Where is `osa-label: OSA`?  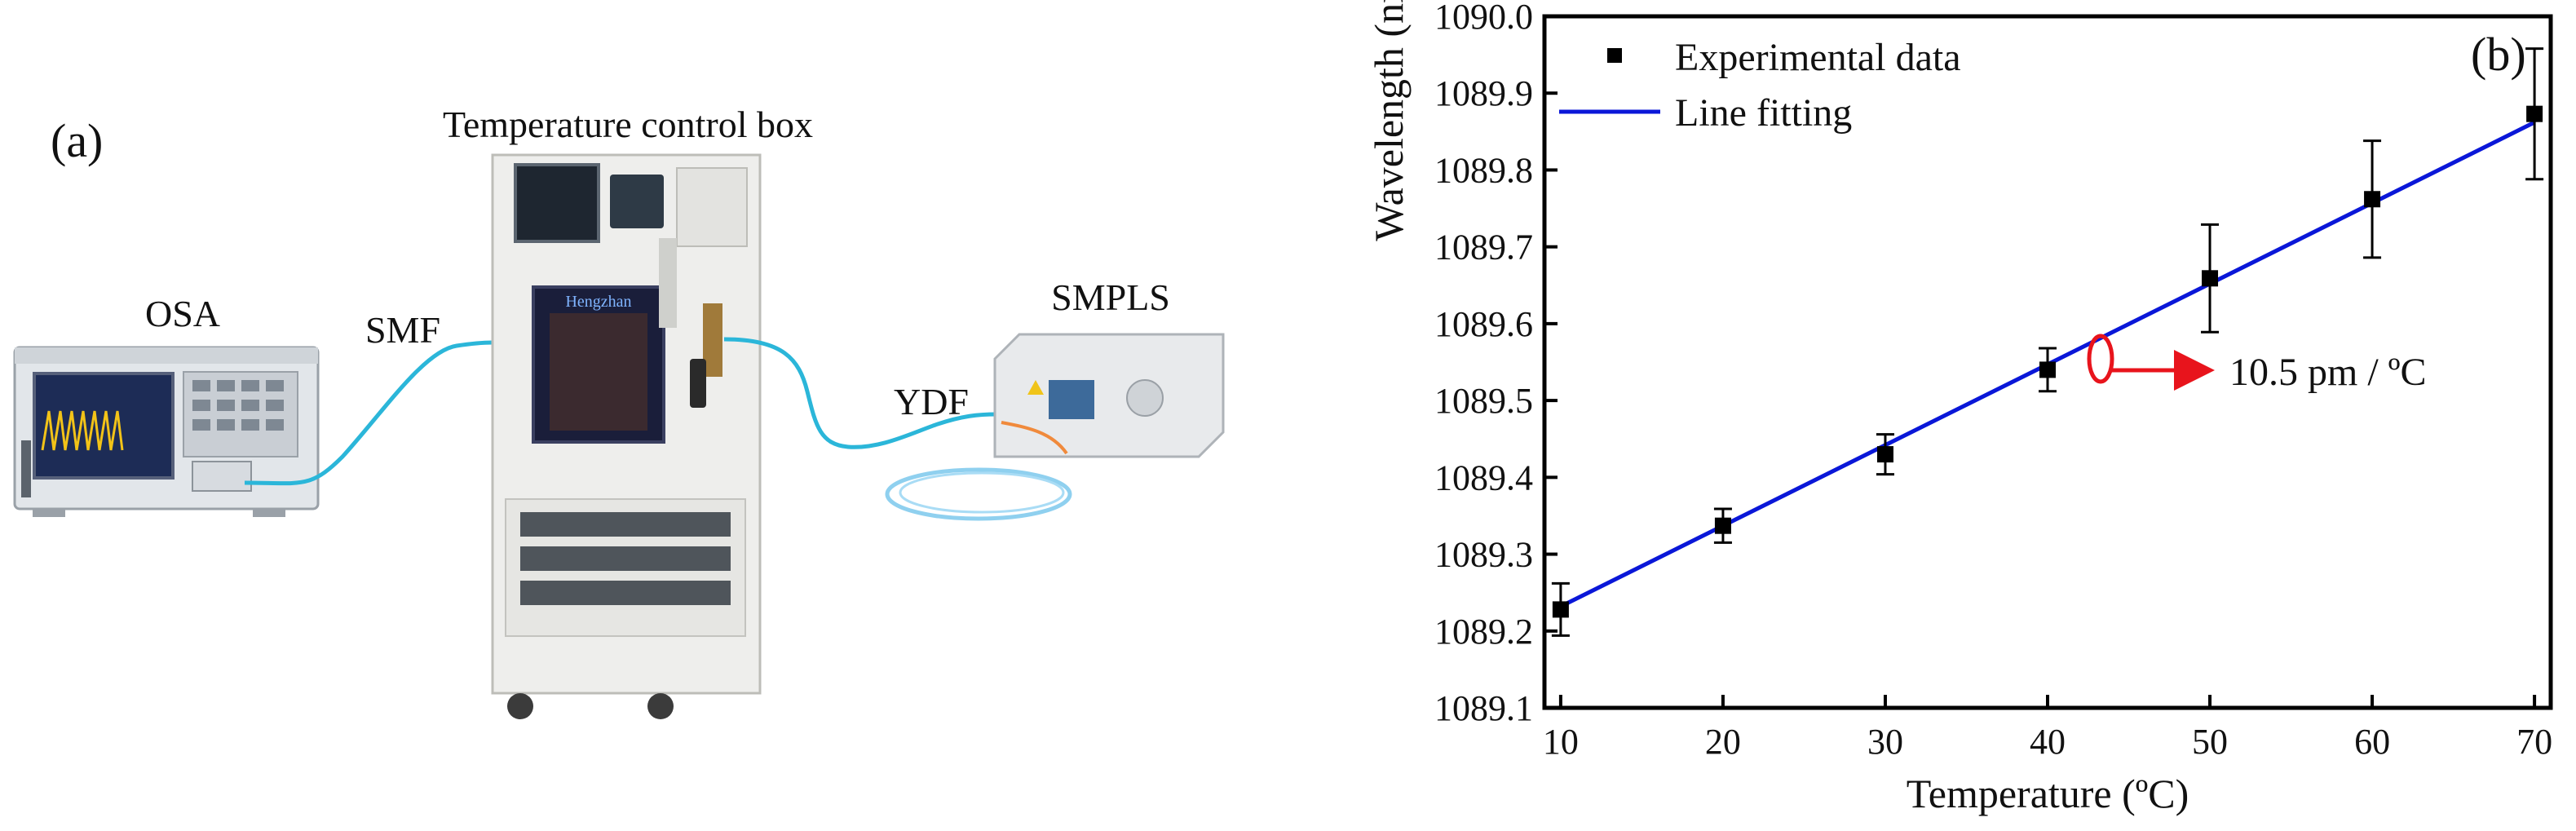 osa-label: OSA is located at coordinates (182, 313).